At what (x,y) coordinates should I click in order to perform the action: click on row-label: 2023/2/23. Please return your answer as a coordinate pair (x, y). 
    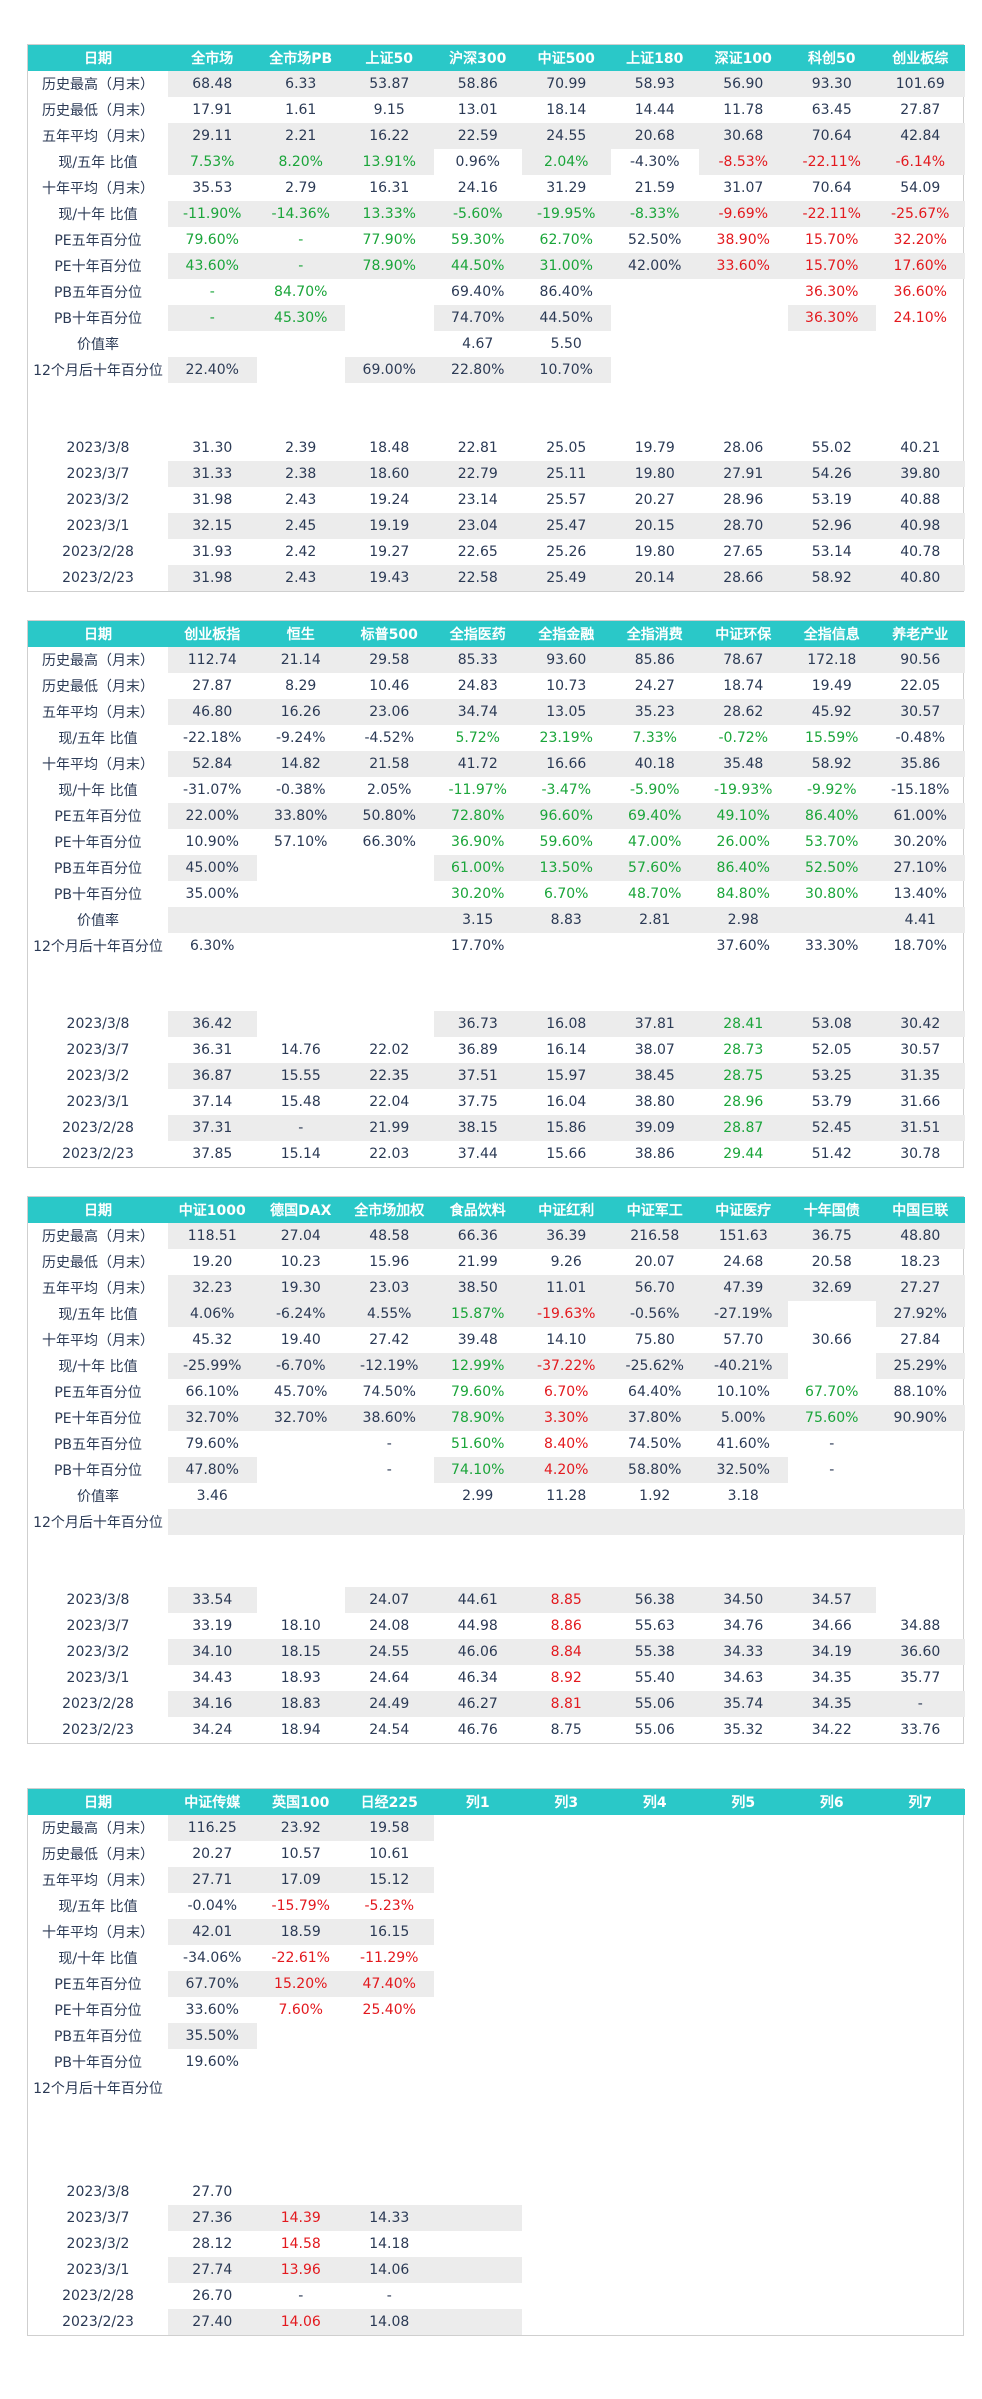
    Looking at the image, I should click on (98, 1154).